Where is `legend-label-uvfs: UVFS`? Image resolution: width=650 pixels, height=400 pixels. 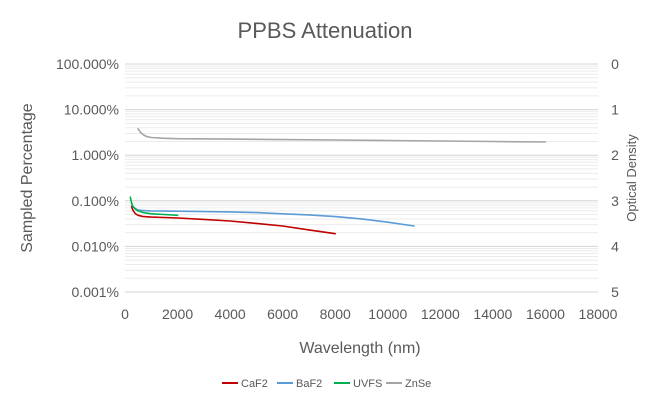 legend-label-uvfs: UVFS is located at coordinates (367, 384).